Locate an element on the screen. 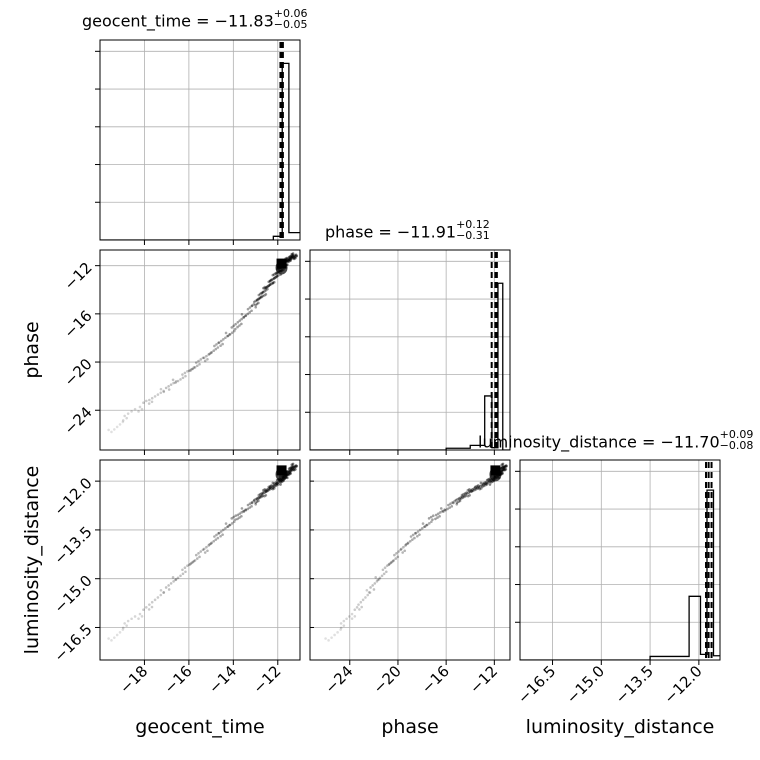 Image resolution: width=760 pixels, height=760 pixels. xlabel-phase: phase is located at coordinates (410, 727).